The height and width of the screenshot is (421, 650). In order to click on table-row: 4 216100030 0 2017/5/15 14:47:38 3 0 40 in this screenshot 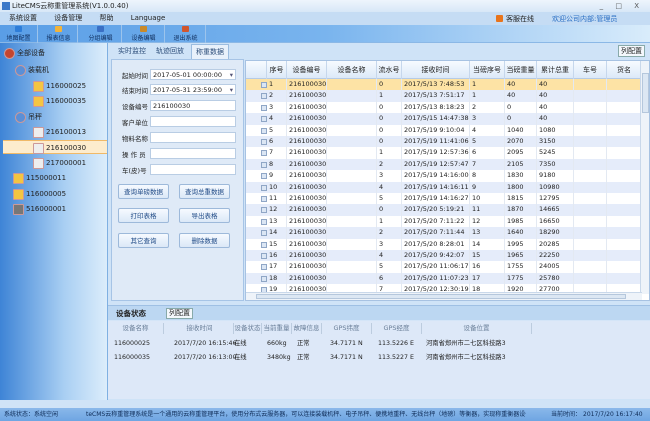, I will do `click(444, 119)`.